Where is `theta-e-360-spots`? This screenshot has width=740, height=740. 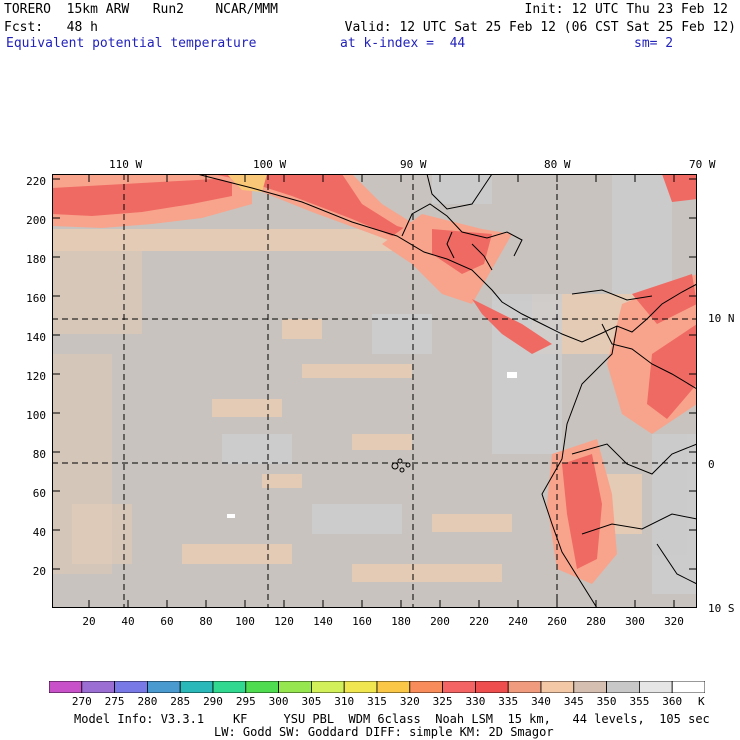
theta-e-360-spots is located at coordinates (372, 445).